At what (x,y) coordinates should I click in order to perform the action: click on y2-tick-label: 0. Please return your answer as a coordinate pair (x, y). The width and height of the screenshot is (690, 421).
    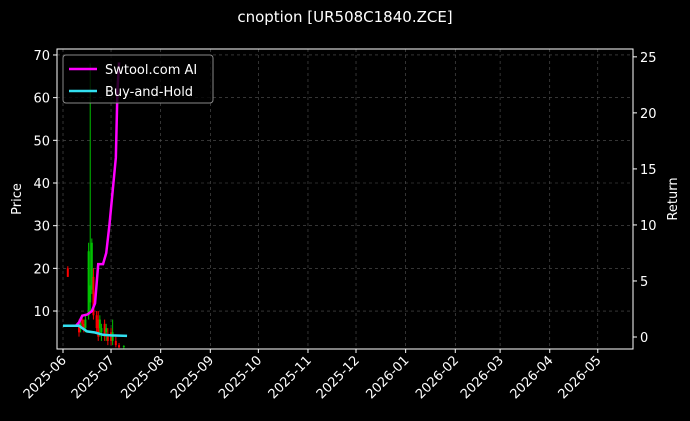
    Looking at the image, I should click on (644, 338).